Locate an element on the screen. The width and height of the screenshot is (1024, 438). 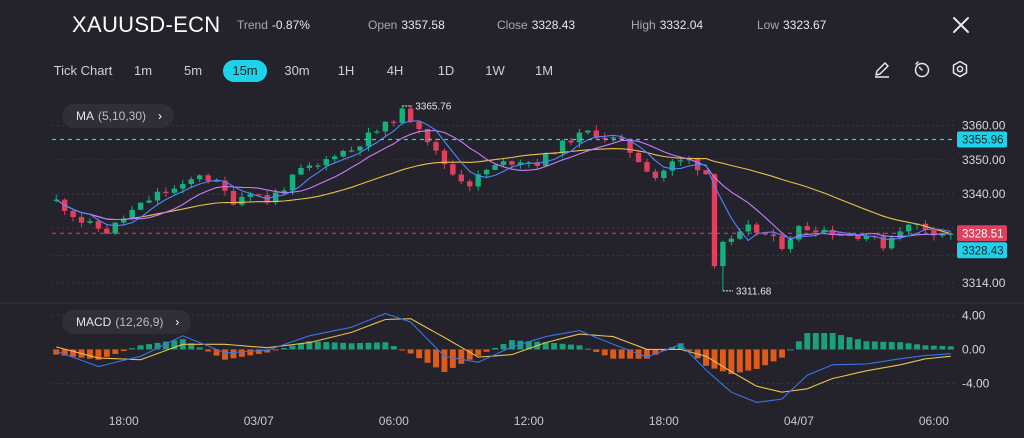
tick-chart-button: Tick Chart is located at coordinates (83, 70).